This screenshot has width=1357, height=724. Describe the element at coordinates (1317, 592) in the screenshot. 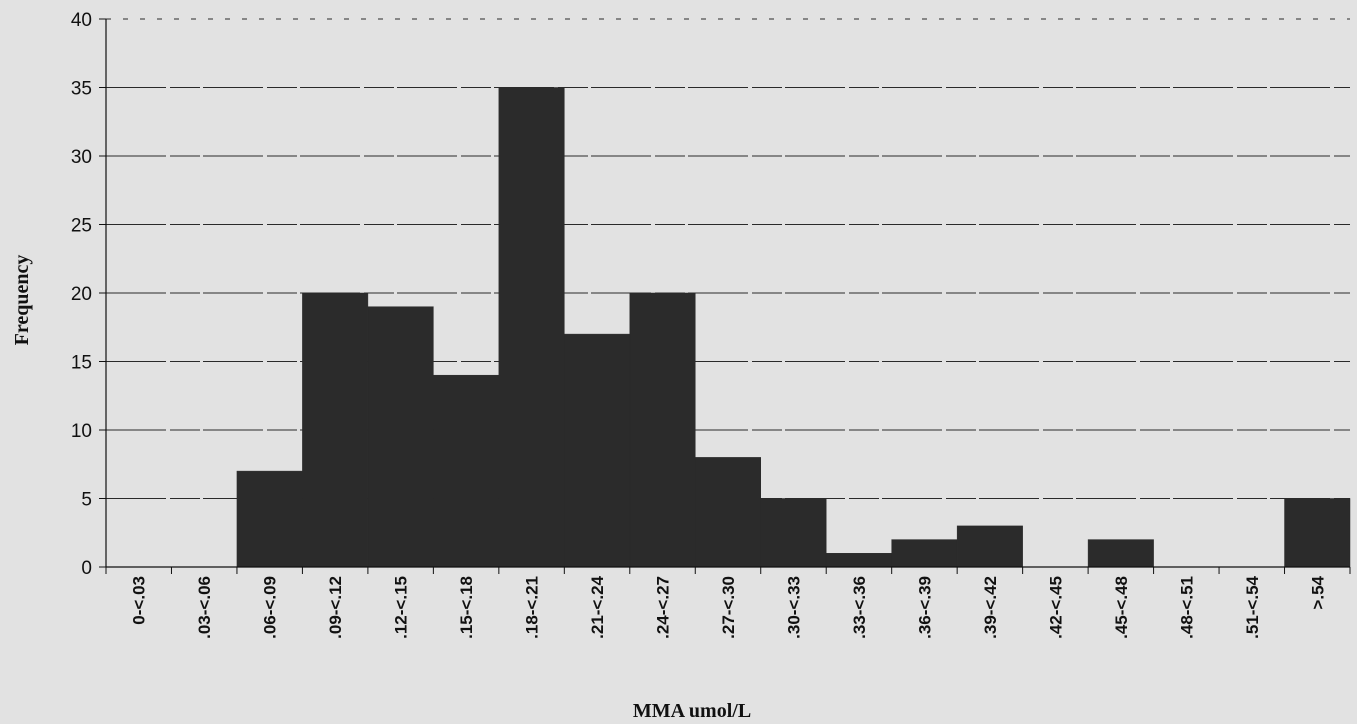

I see `x-tick-label-18: >.54` at that location.